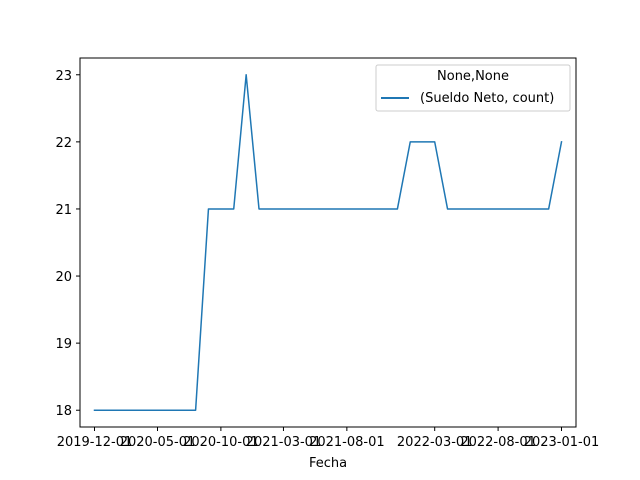 The height and width of the screenshot is (480, 640). Describe the element at coordinates (63, 210) in the screenshot. I see `y-tick-label: 21` at that location.